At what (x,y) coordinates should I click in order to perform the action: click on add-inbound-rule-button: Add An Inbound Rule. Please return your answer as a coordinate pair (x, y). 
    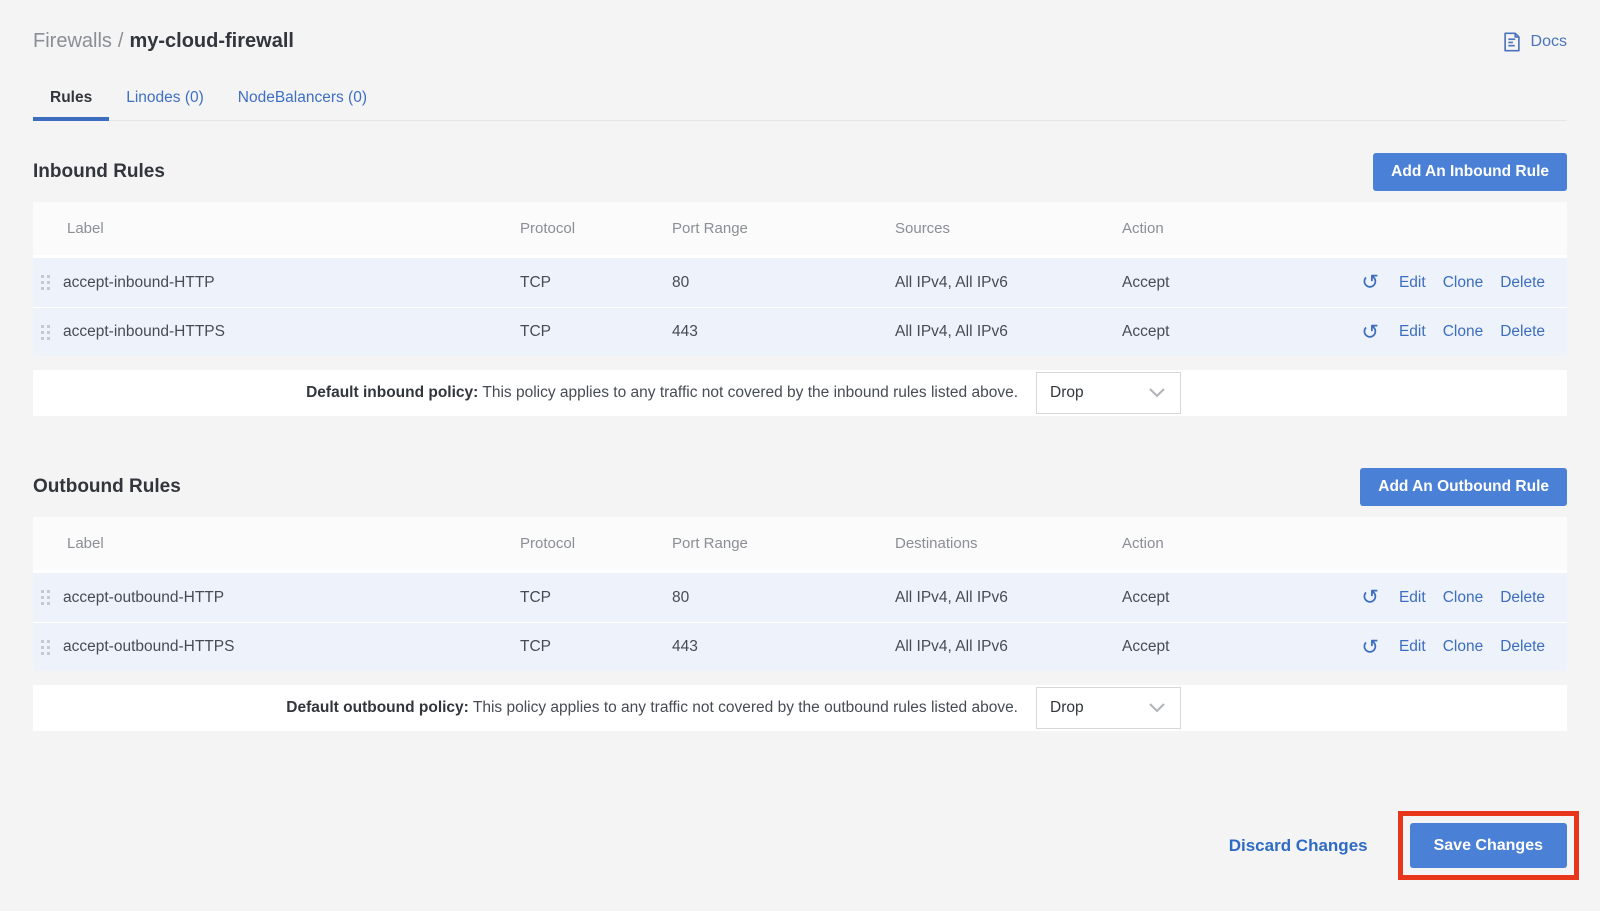
    Looking at the image, I should click on (1470, 172).